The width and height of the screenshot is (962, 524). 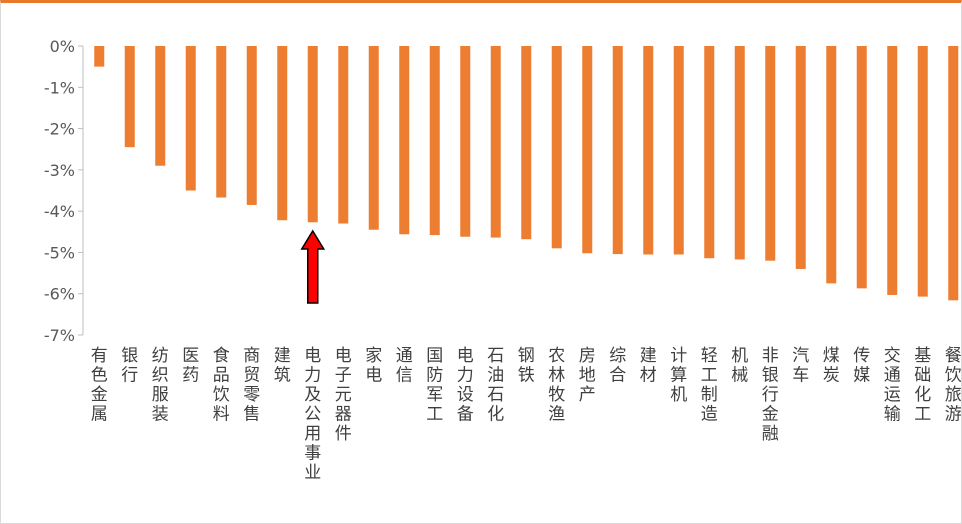 What do you see at coordinates (892, 385) in the screenshot?
I see `x-tick-label: 交通运输` at bounding box center [892, 385].